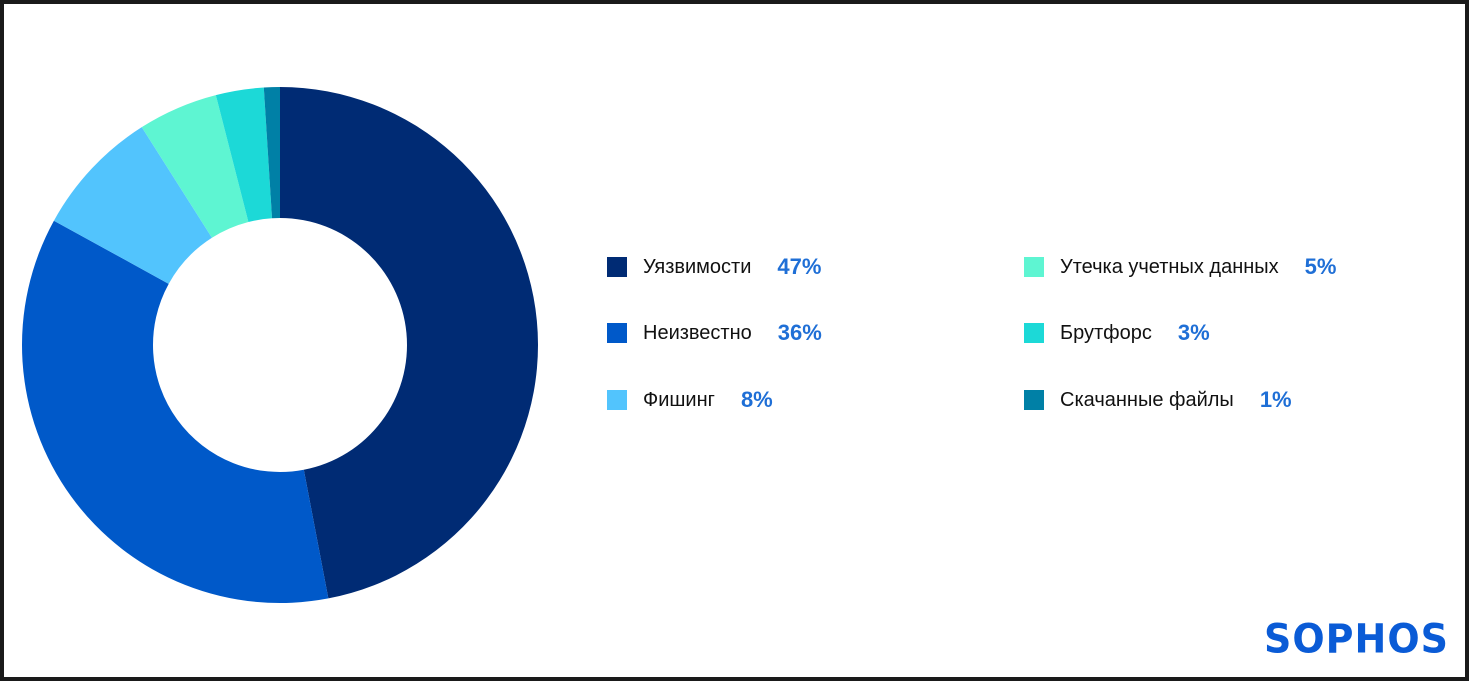 The width and height of the screenshot is (1469, 685). I want to click on legend-item-5: Брутфорс 3%, so click(1117, 333).